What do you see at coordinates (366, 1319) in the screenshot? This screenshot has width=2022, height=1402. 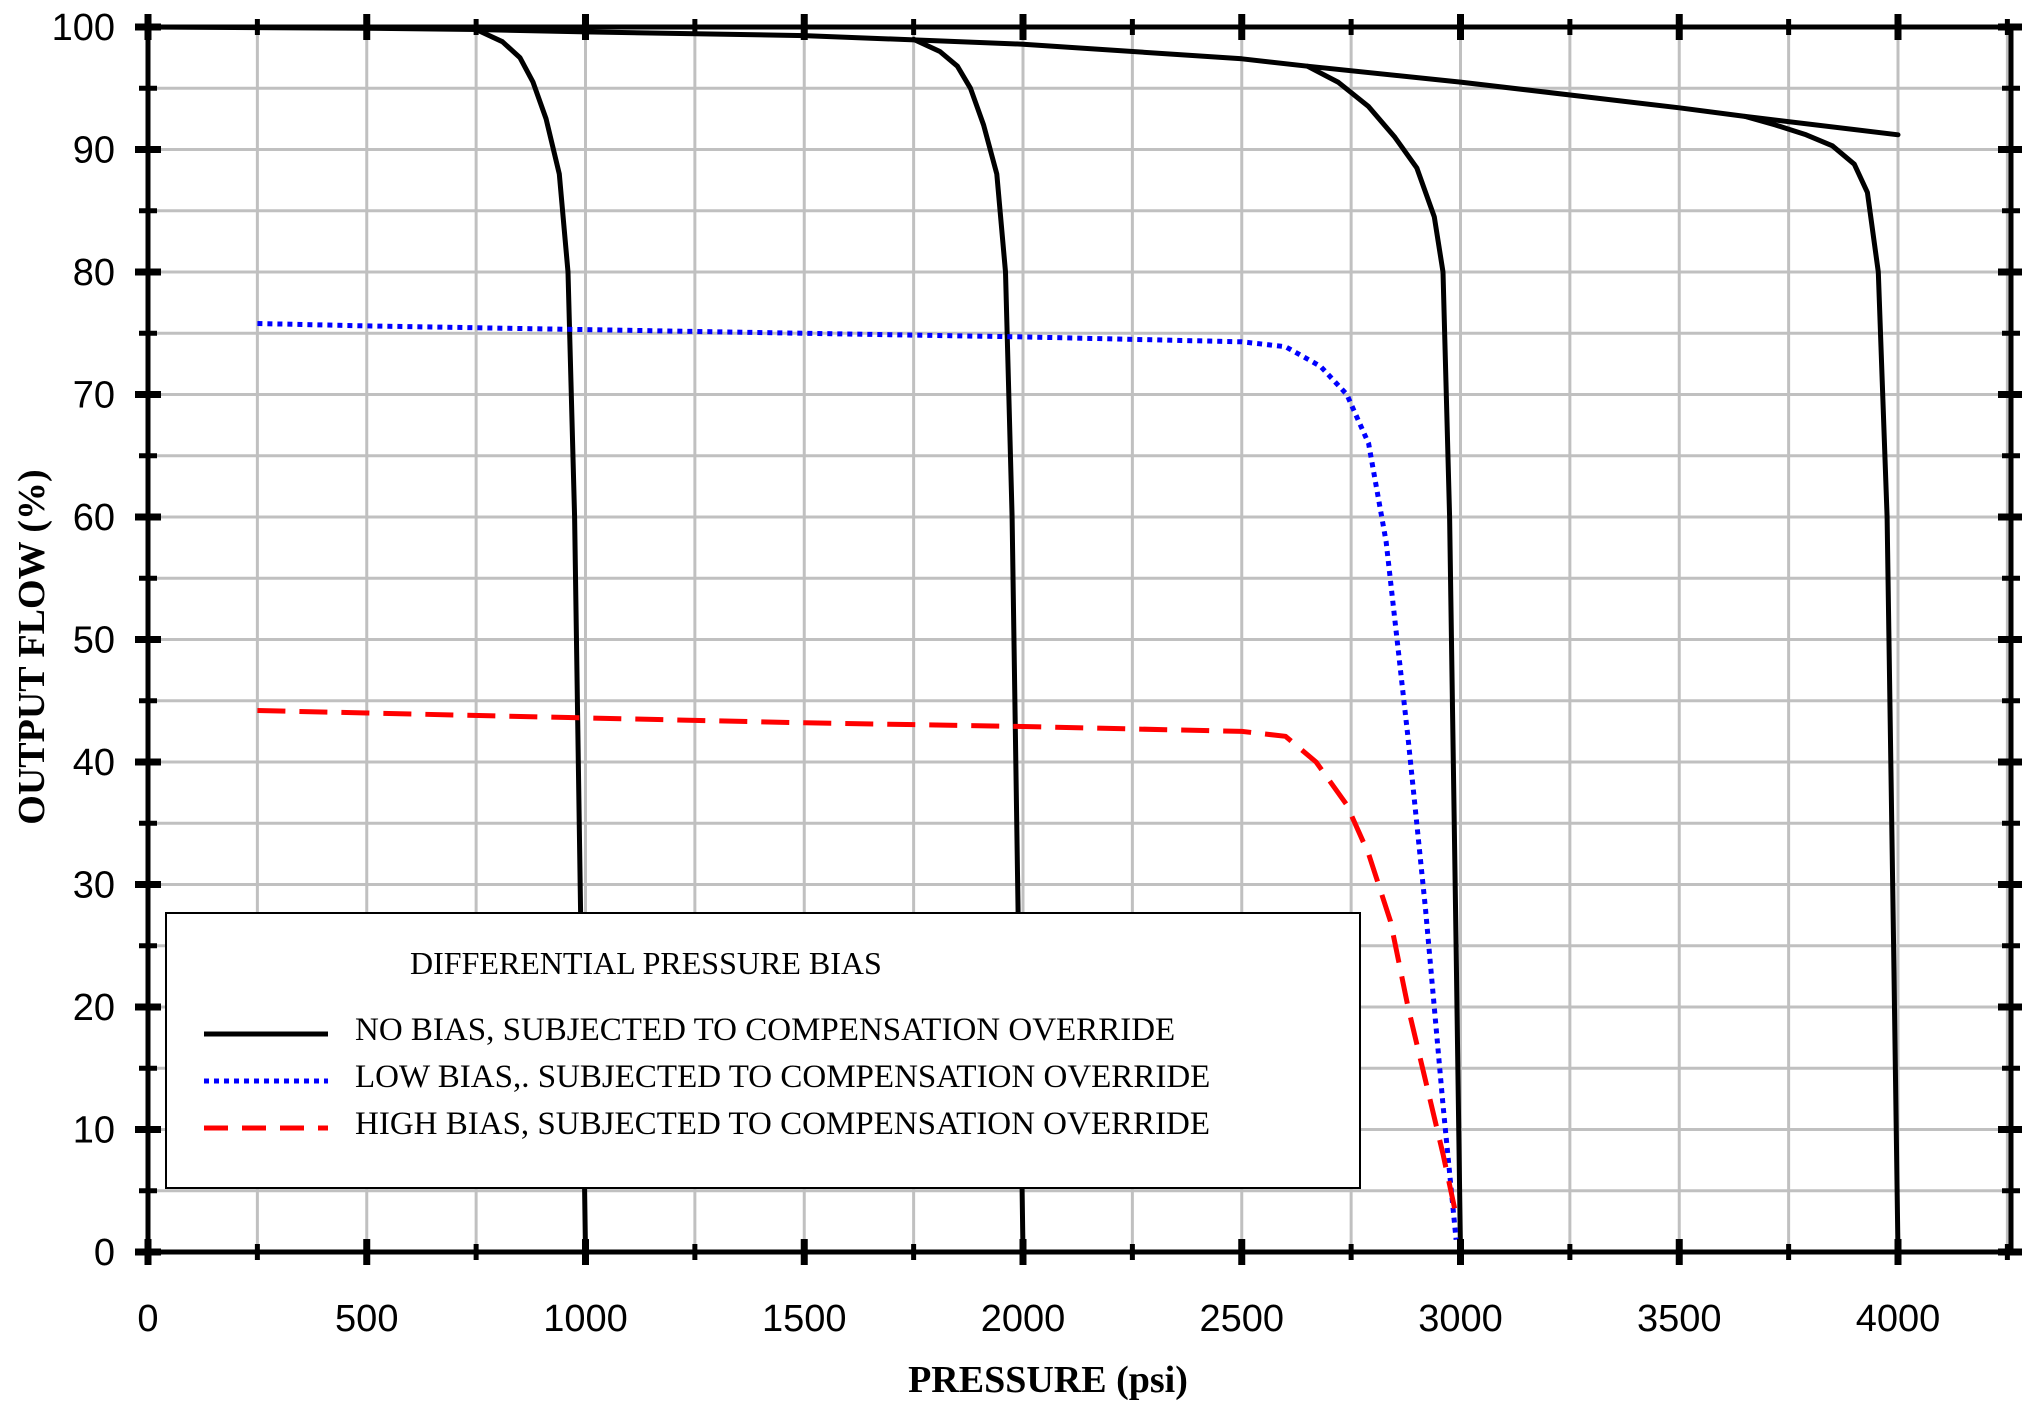 I see `x-tick-label: 500` at bounding box center [366, 1319].